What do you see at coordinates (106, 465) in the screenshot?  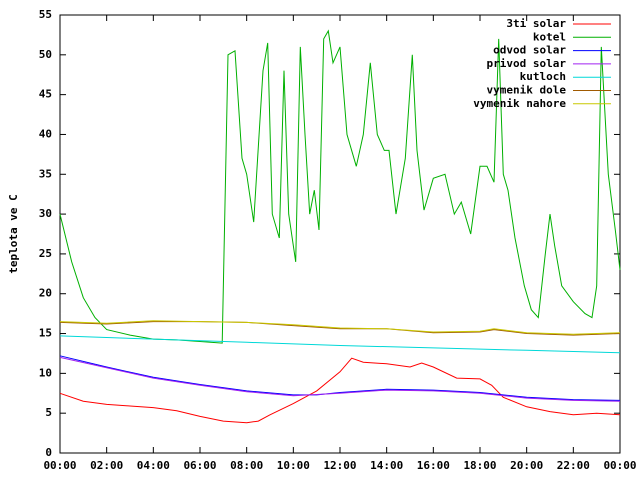 I see `x-tick-label: 02:00` at bounding box center [106, 465].